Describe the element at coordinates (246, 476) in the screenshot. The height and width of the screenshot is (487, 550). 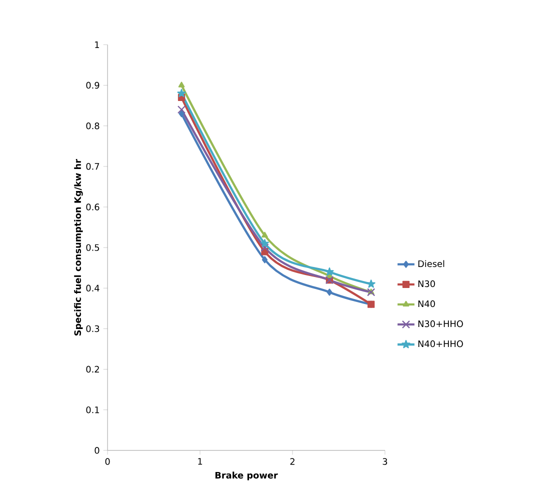
I see `x-axis-title: Brake power` at that location.